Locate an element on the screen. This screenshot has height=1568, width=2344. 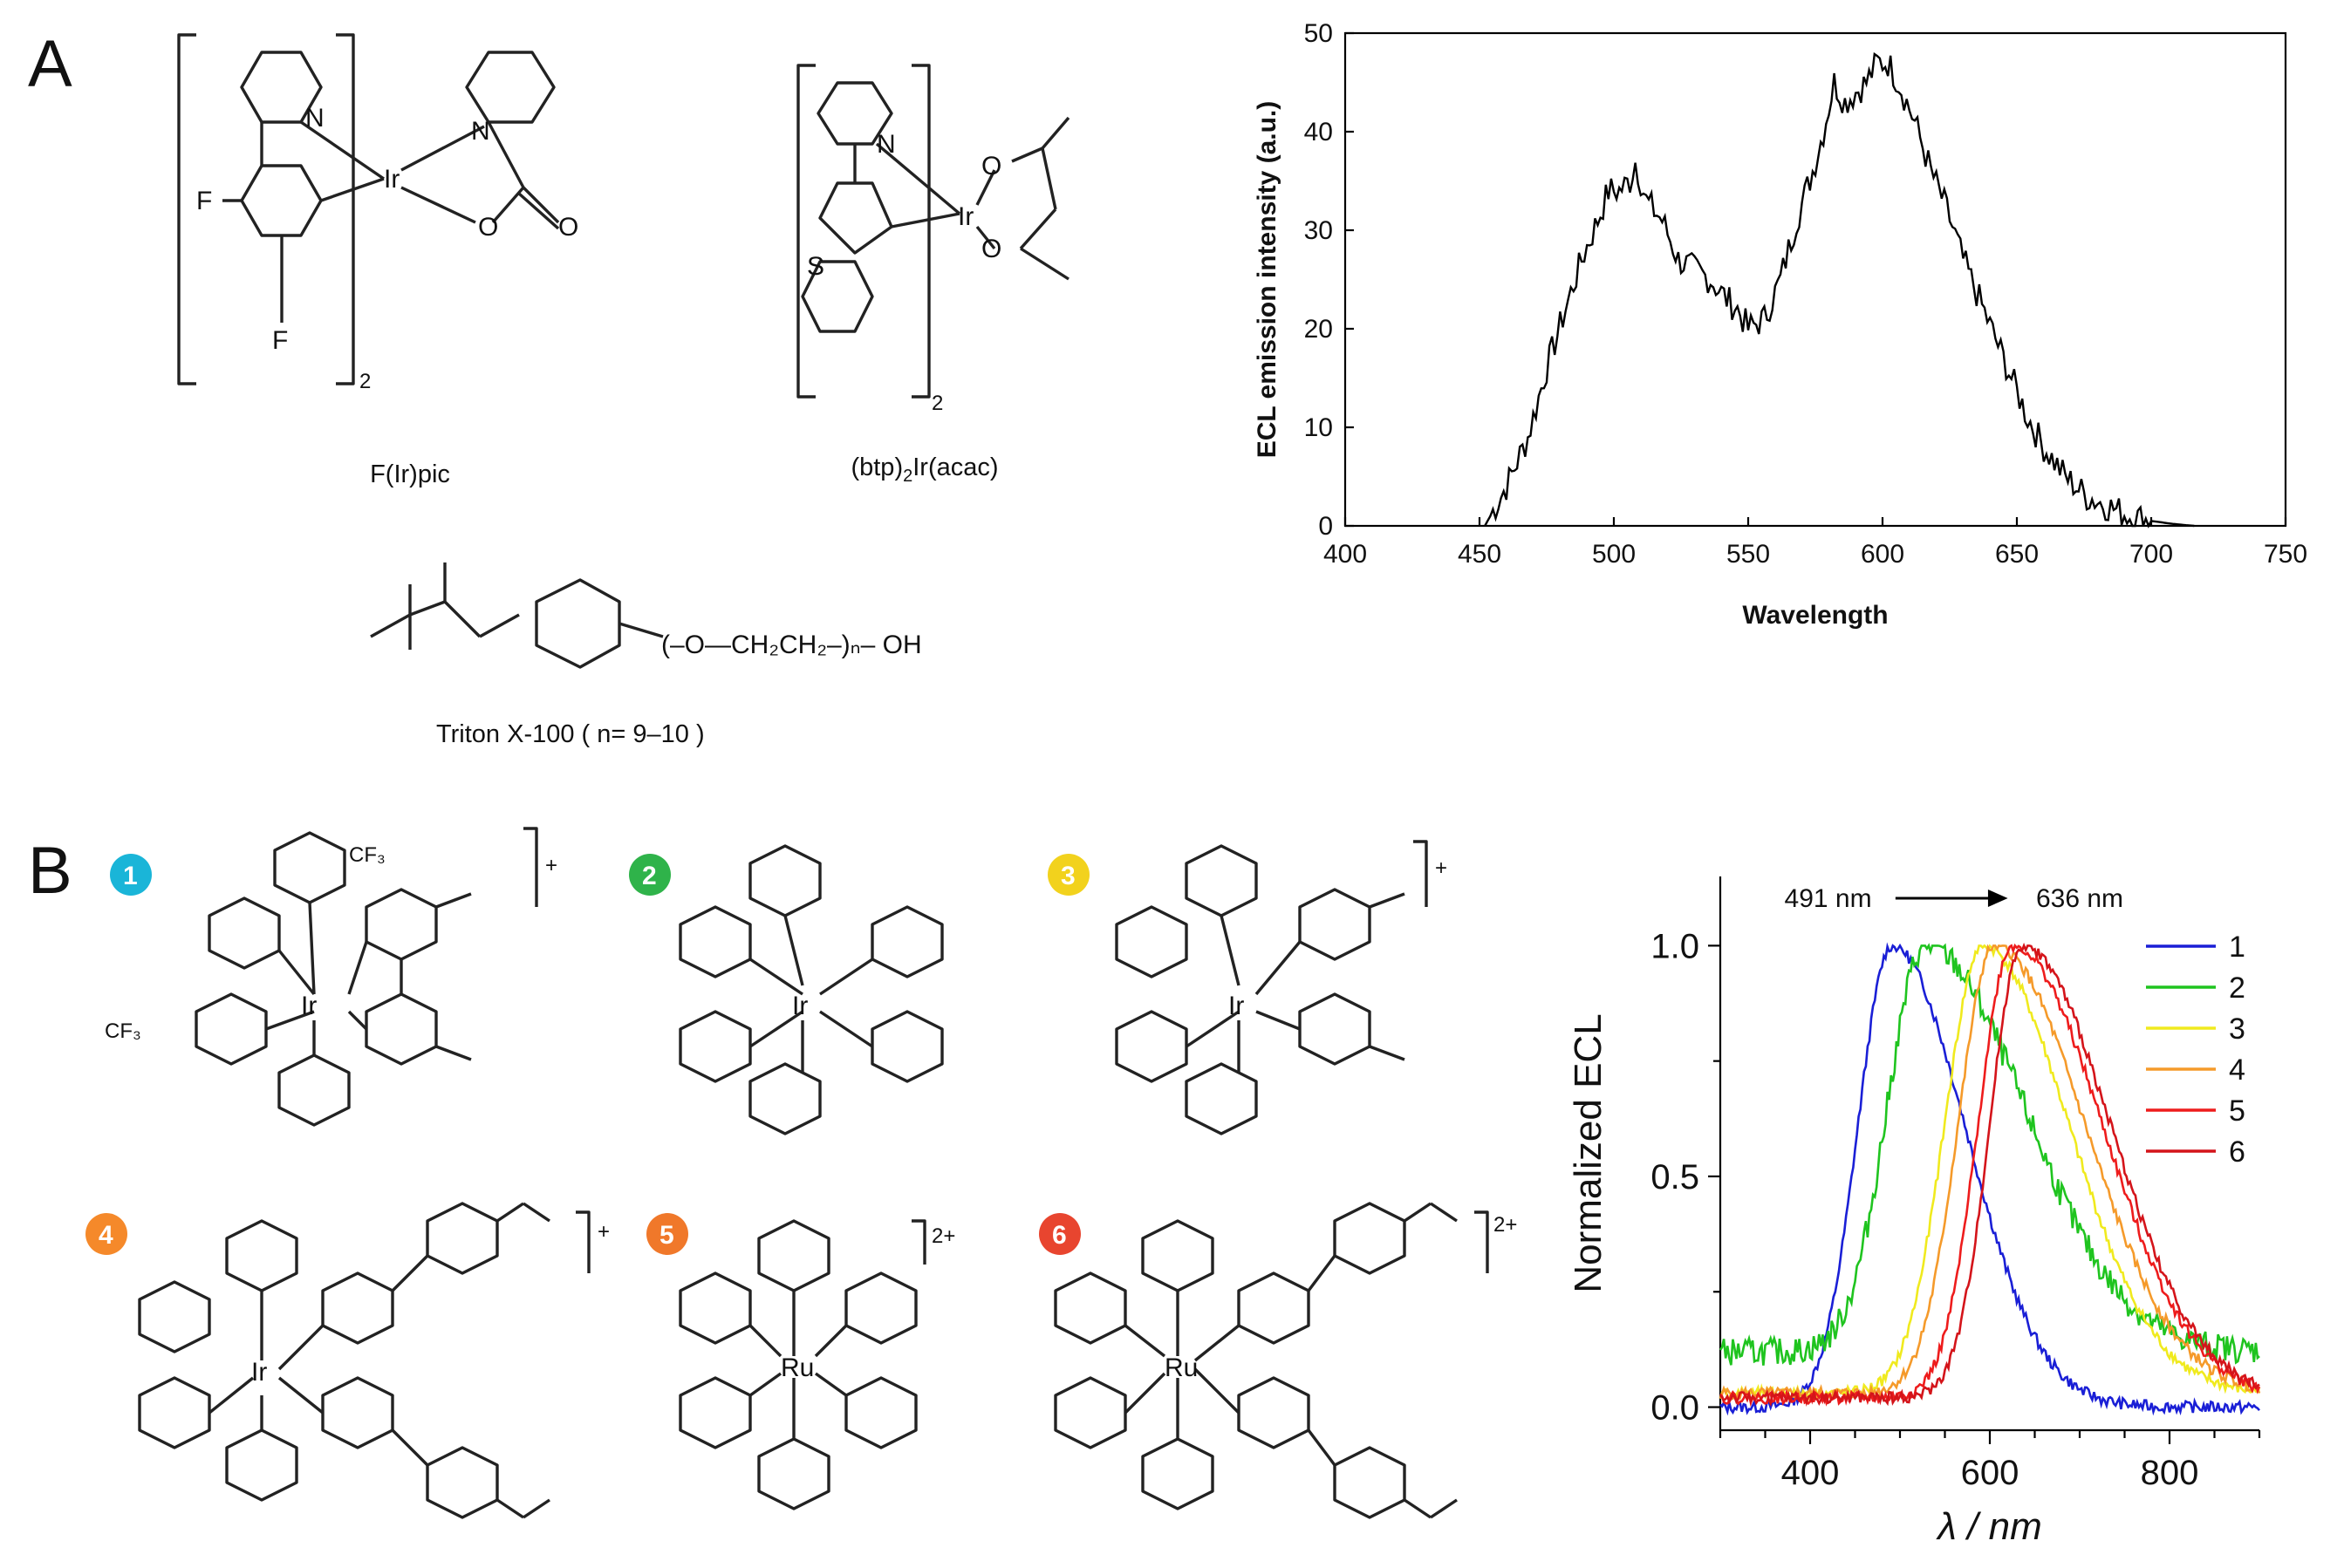
caption-btp2-ir-acac: (btp)2Ir(acac) is located at coordinates (924, 470).